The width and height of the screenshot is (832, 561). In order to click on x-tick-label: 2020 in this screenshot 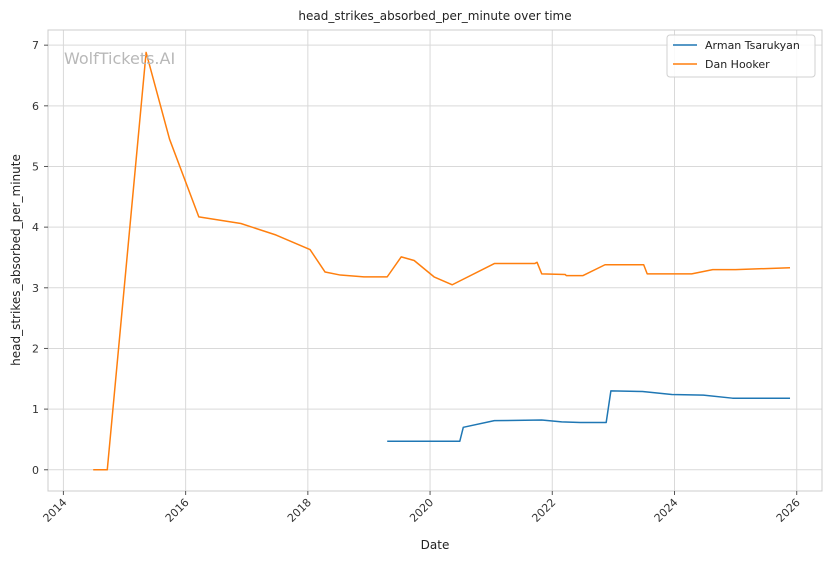, I will do `click(421, 510)`.